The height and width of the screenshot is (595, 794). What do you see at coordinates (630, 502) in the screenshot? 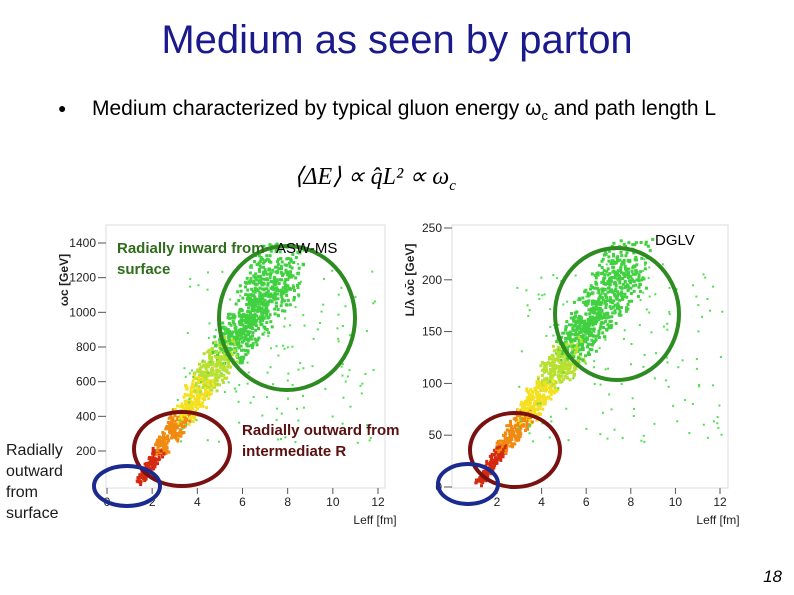
I see `x-tick-label: 8` at bounding box center [630, 502].